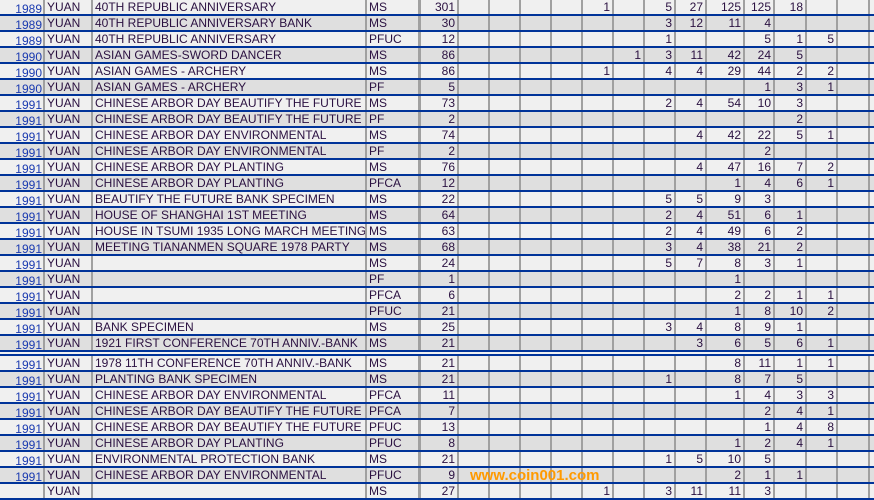  I want to click on type-cell: MS, so click(394, 379).